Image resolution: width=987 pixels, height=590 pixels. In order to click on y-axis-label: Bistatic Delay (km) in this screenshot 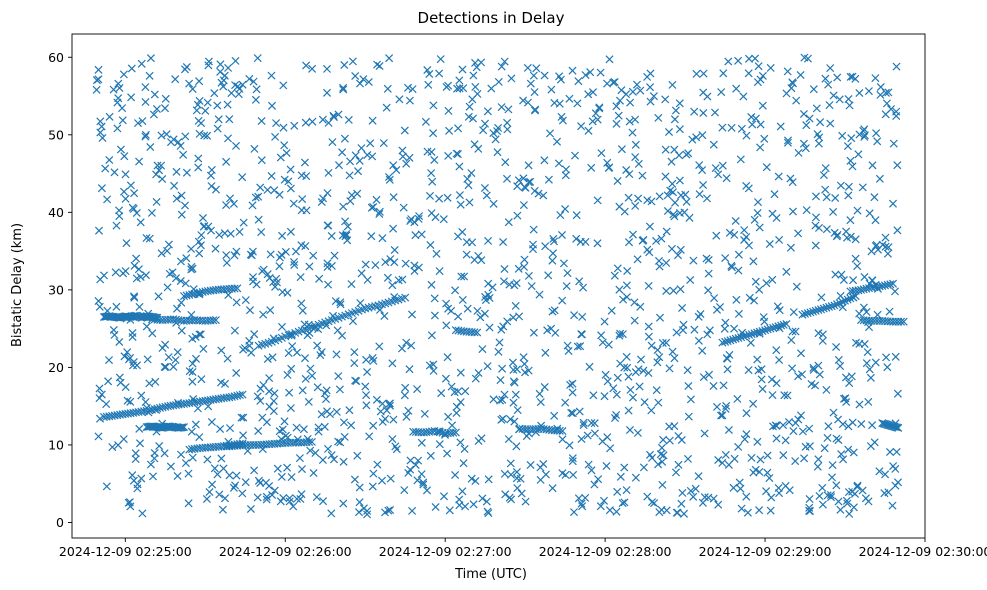, I will do `click(17, 285)`.